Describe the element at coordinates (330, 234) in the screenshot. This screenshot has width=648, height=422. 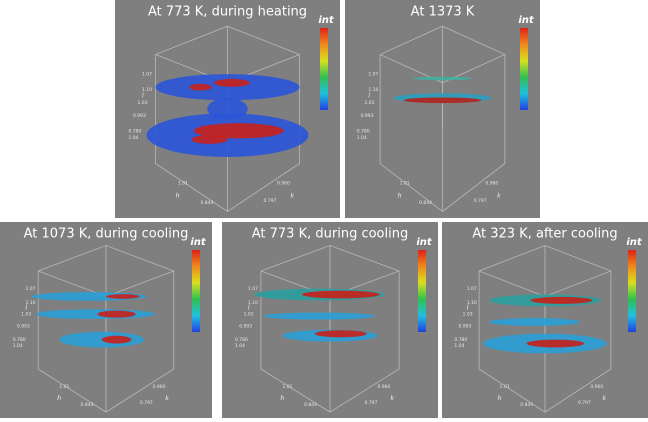
I see `panel-title: At 773 K, during cooling` at that location.